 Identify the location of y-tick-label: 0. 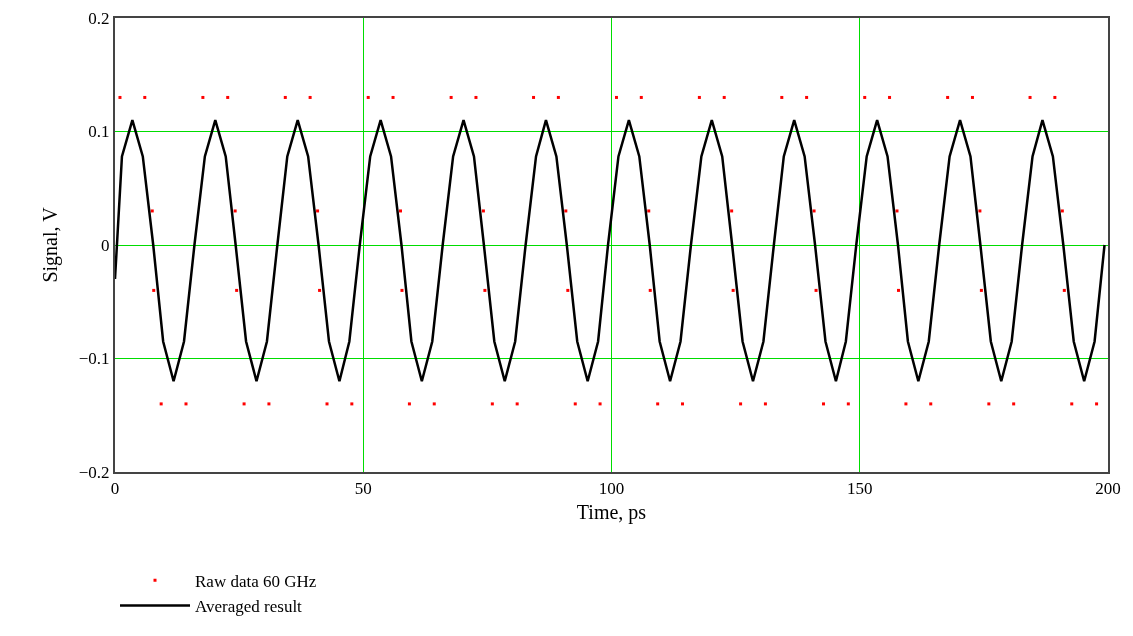
(105, 245).